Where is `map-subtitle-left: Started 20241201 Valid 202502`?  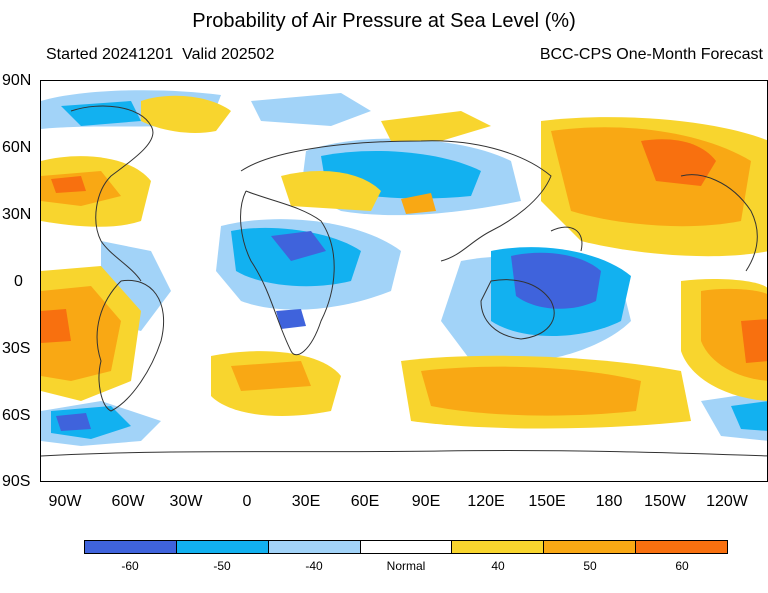 map-subtitle-left: Started 20241201 Valid 202502 is located at coordinates (160, 54).